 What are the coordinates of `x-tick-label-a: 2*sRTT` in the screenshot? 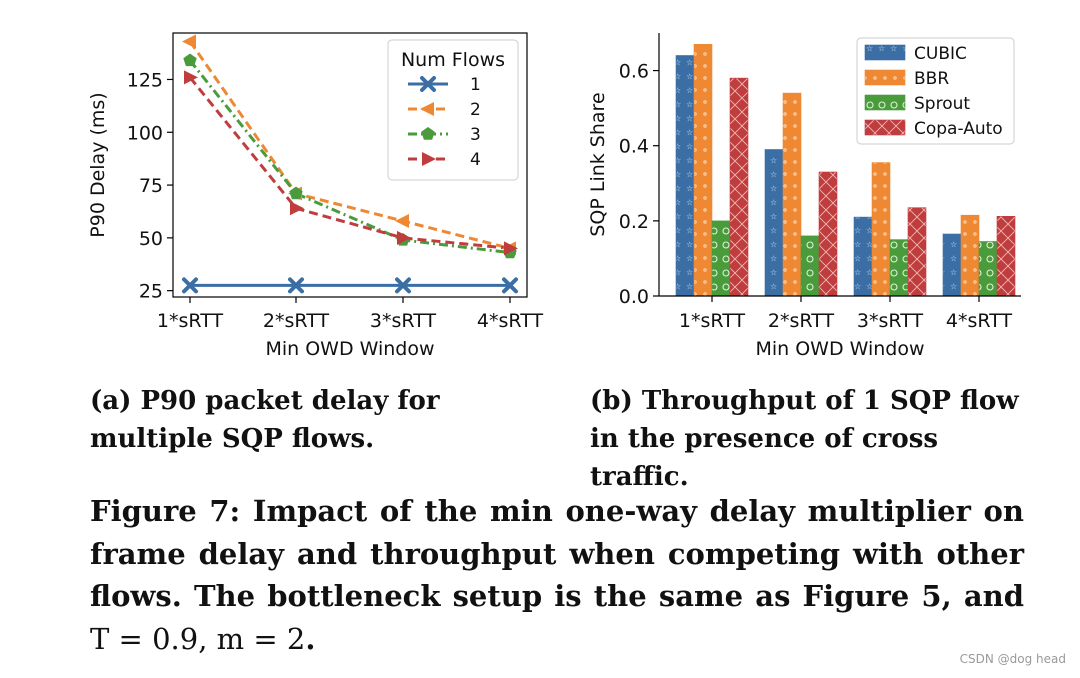 It's located at (296, 321).